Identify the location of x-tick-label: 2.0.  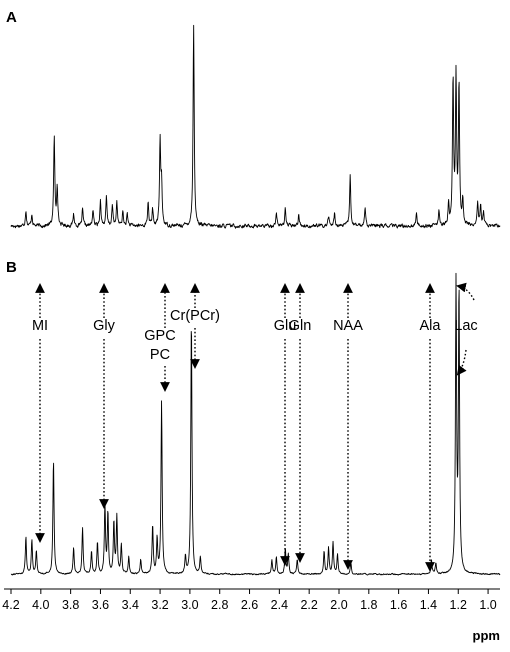
(338, 605).